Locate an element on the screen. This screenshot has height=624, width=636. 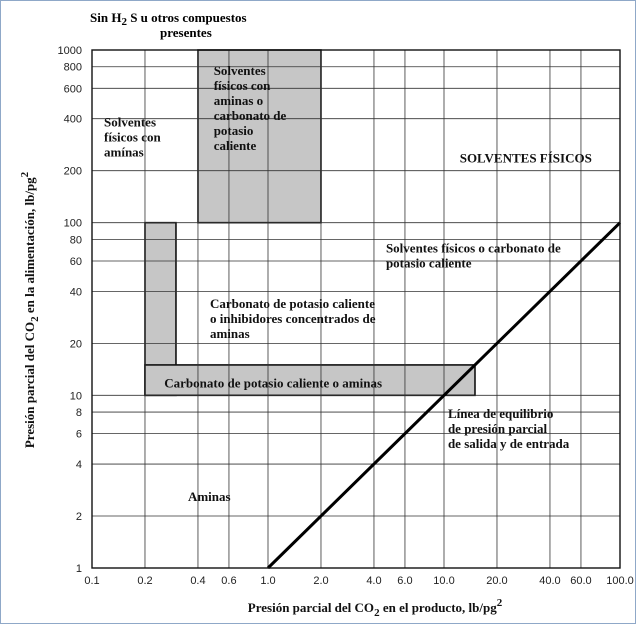
x-tick-label: 0.2 is located at coordinates (144, 581).